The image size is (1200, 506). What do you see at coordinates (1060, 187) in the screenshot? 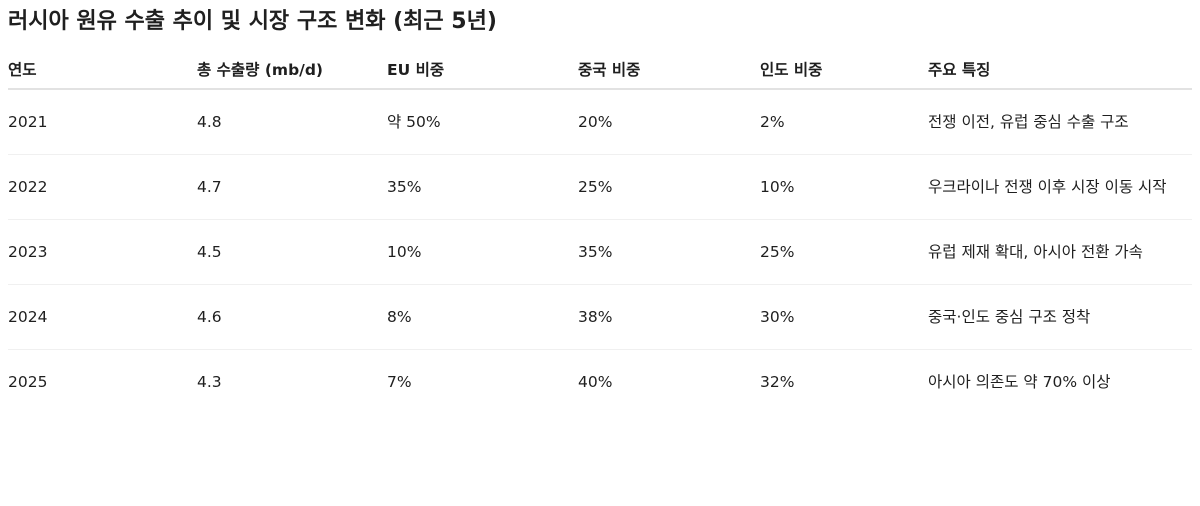
I see `cell-key-features: 우크라이나 전쟁 이후 시장 이동 시작` at bounding box center [1060, 187].